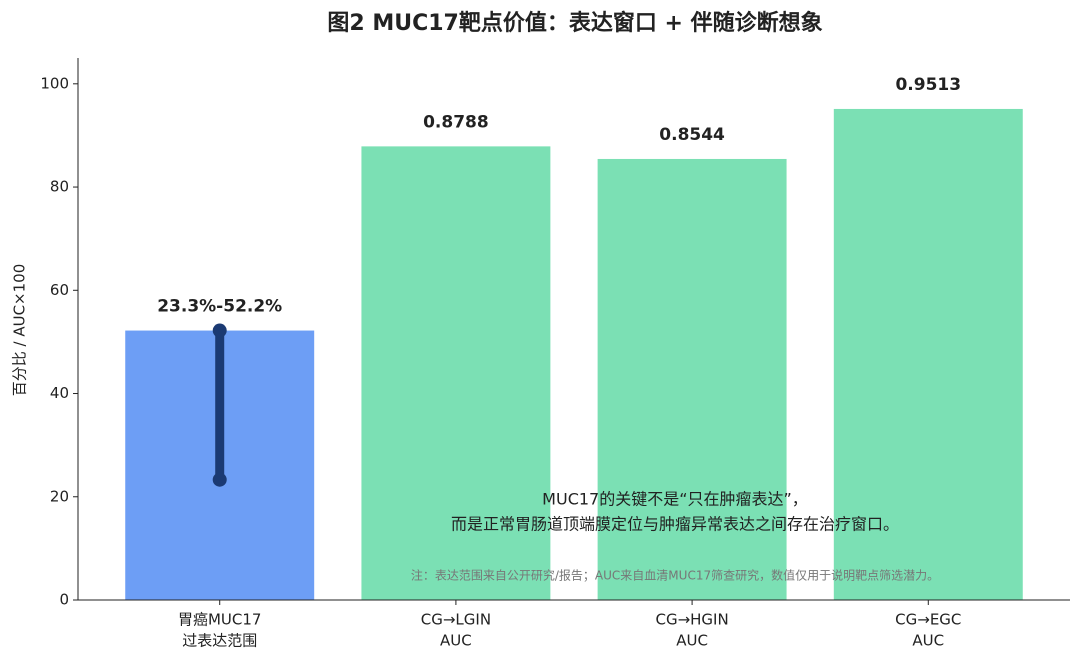  I want to click on x-tick-label: 过表达范围, so click(219, 641).